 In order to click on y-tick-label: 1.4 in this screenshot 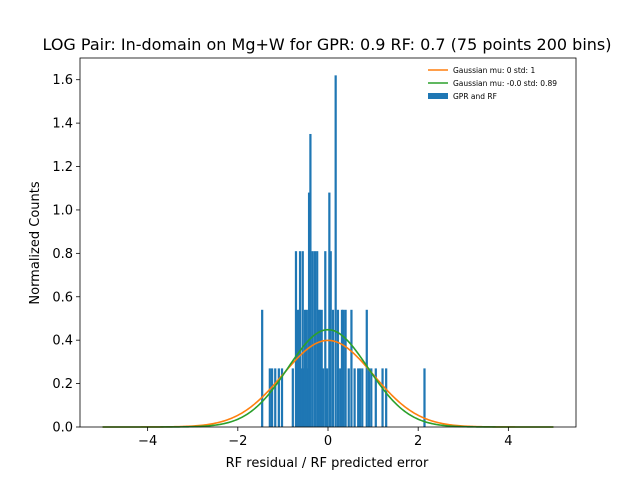, I will do `click(62, 124)`.